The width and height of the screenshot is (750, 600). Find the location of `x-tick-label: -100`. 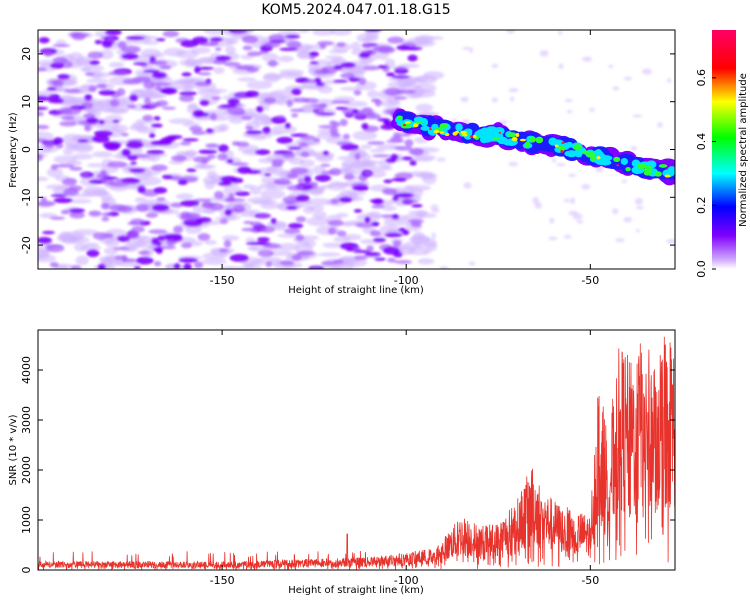

x-tick-label: -100 is located at coordinates (406, 280).